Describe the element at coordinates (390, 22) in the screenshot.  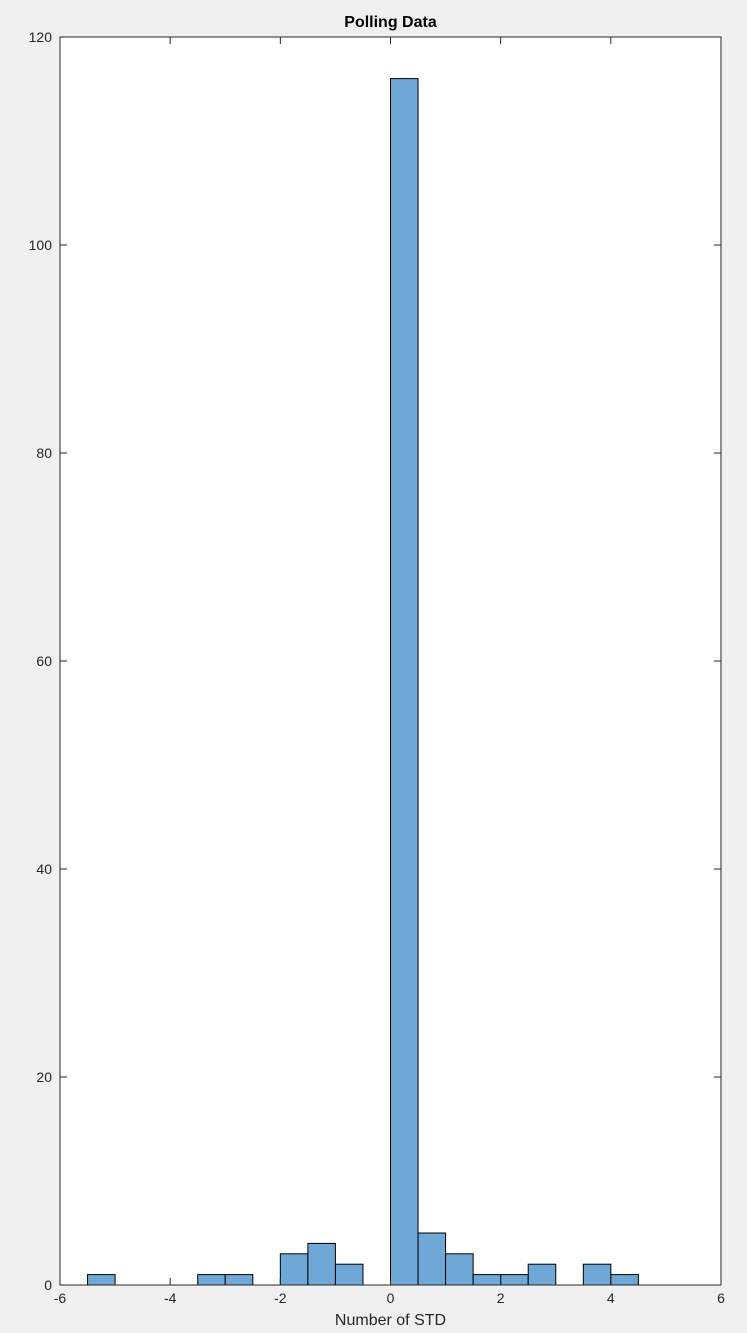
I see `chart-title: Polling Data` at that location.